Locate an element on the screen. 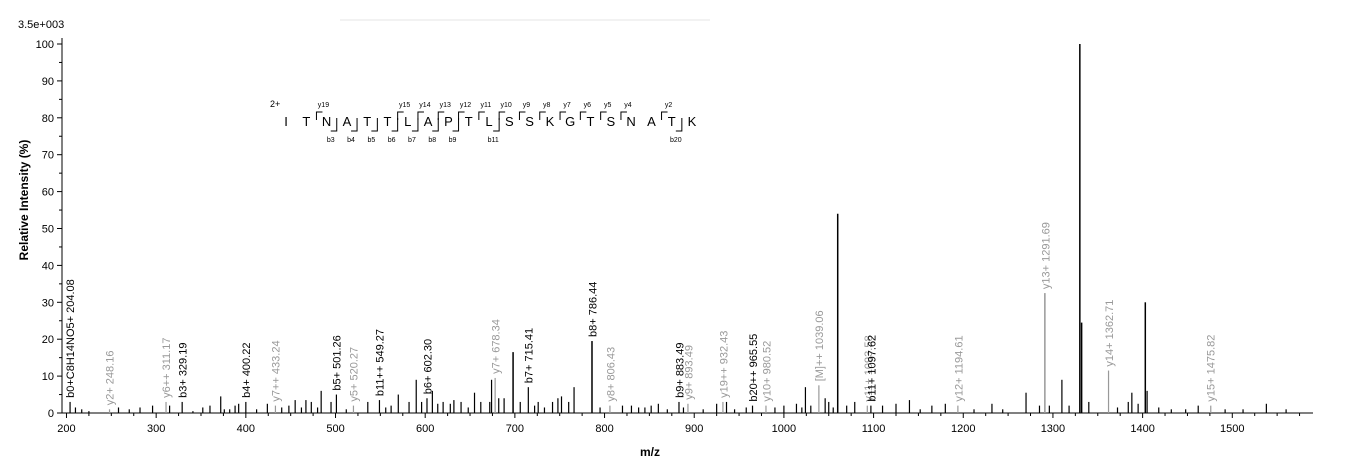  b-ion-label: b9 is located at coordinates (453, 140).